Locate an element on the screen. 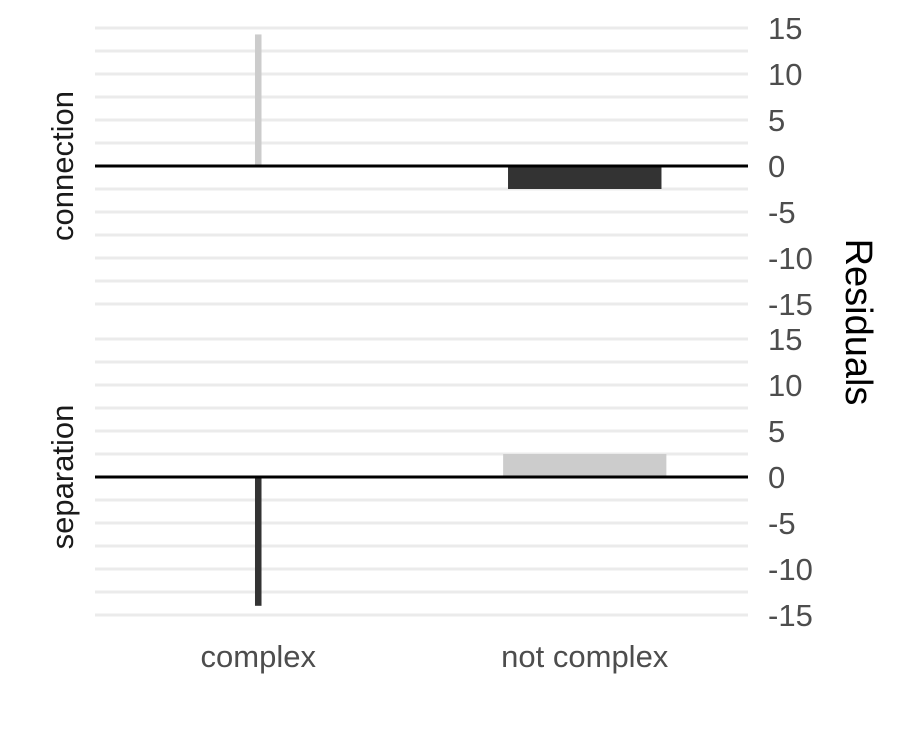 This screenshot has width=900, height=752. facet-label: separation is located at coordinates (62, 477).